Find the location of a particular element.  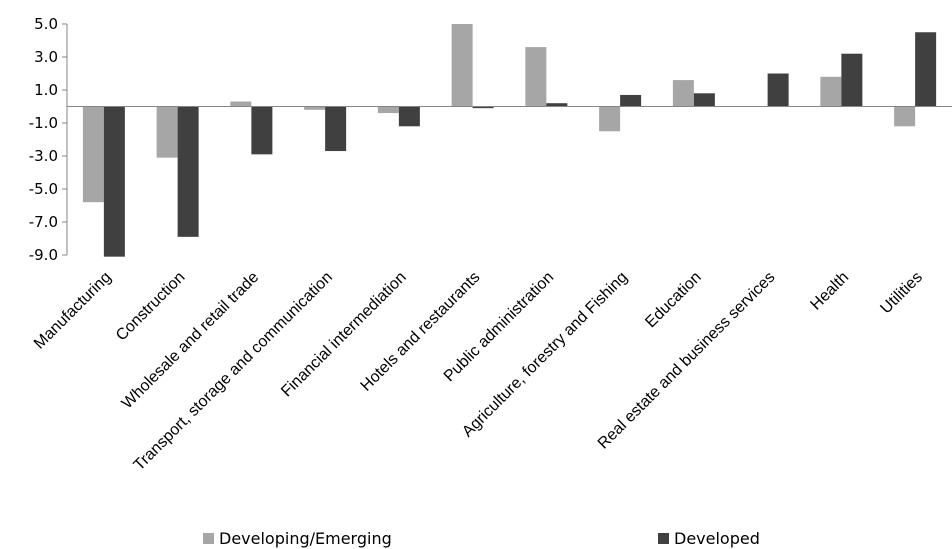

y-axis: 5.0 3.0 1.0 -1.0 -3.0 -5.0 -7.0 -9.0 is located at coordinates (48, 139).